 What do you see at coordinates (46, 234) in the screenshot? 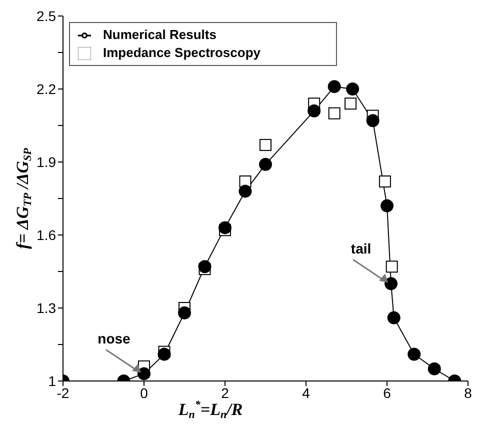
I see `y-tick-label: 1.6` at bounding box center [46, 234].